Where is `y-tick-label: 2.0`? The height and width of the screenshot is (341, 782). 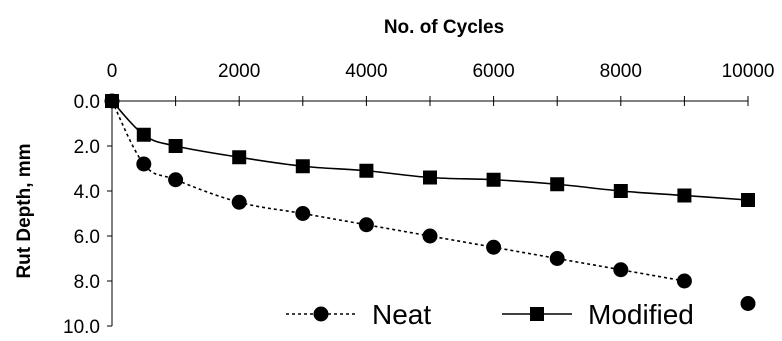
y-tick-label: 2.0 is located at coordinates (87, 147).